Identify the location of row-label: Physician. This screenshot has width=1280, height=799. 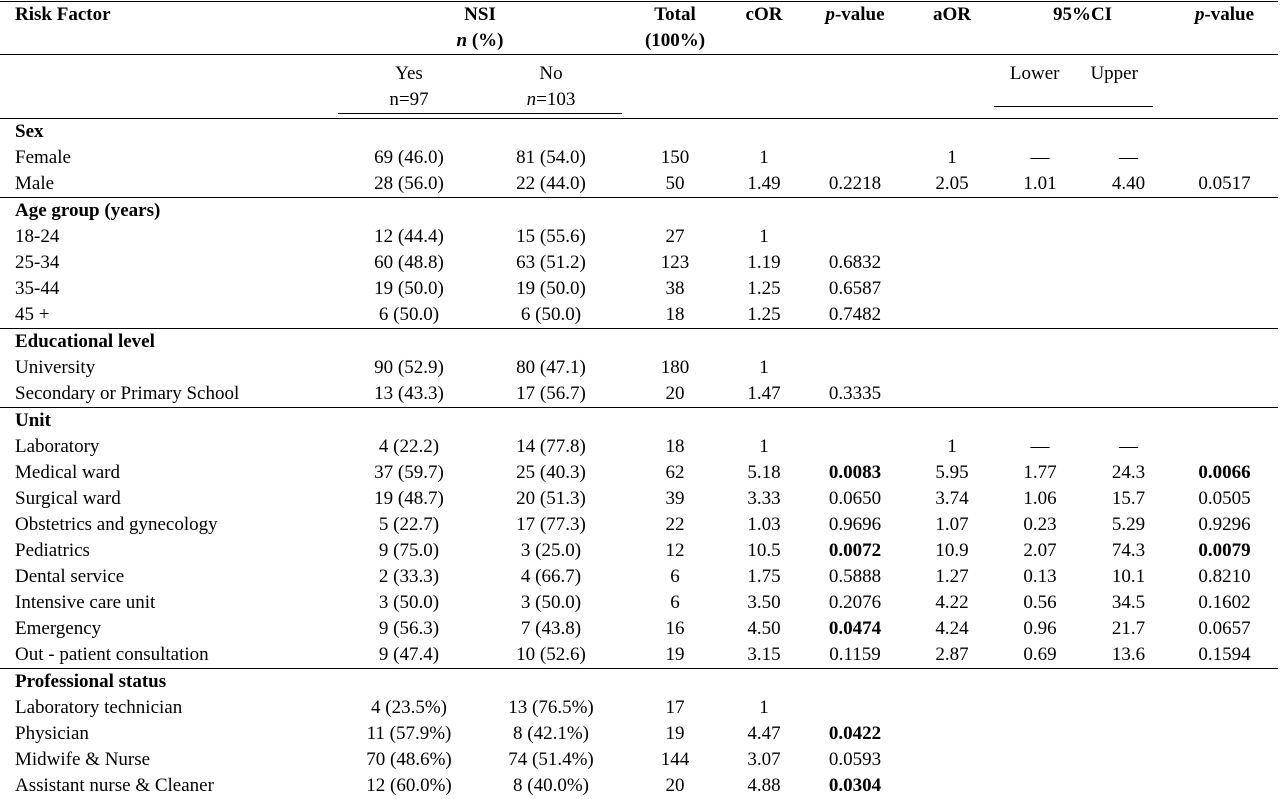
(52, 733).